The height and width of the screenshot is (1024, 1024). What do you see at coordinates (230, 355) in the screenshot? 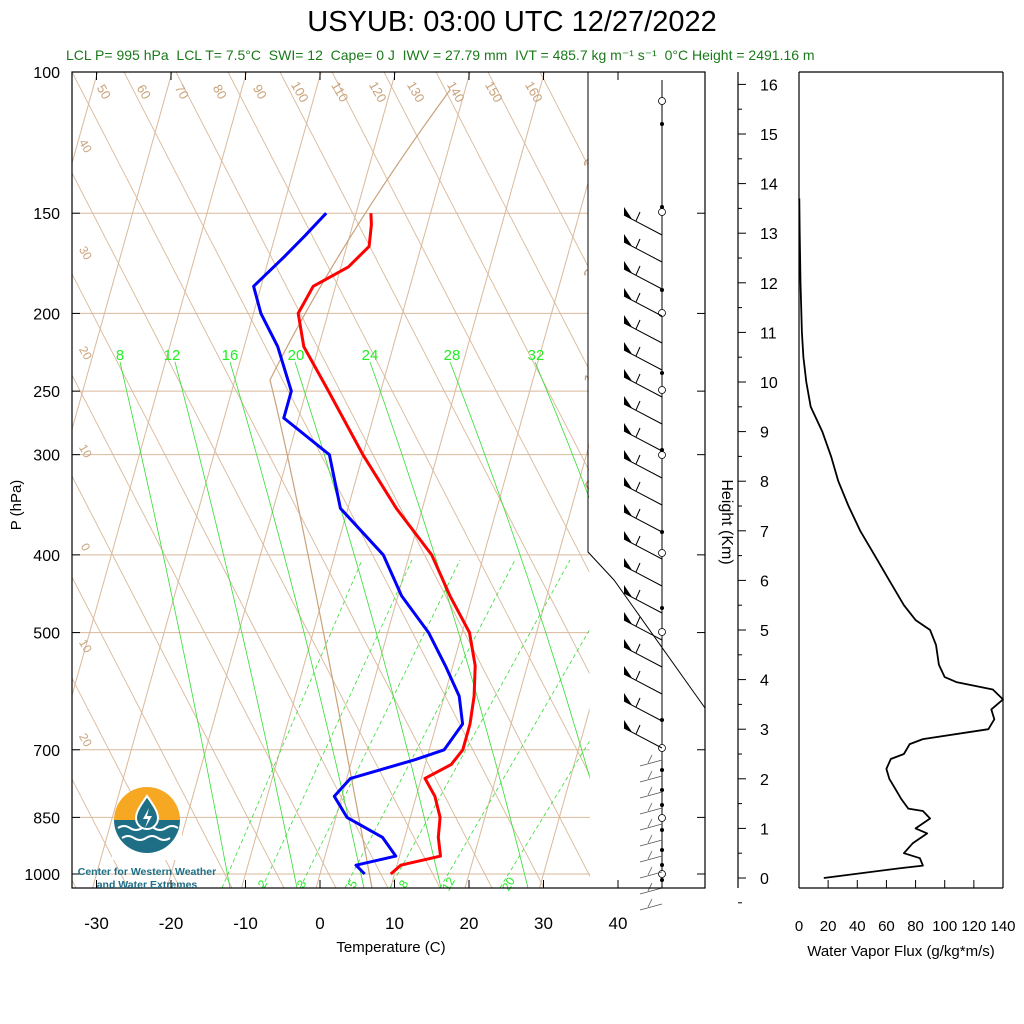
I see `mixing-ratio-label: 16` at bounding box center [230, 355].